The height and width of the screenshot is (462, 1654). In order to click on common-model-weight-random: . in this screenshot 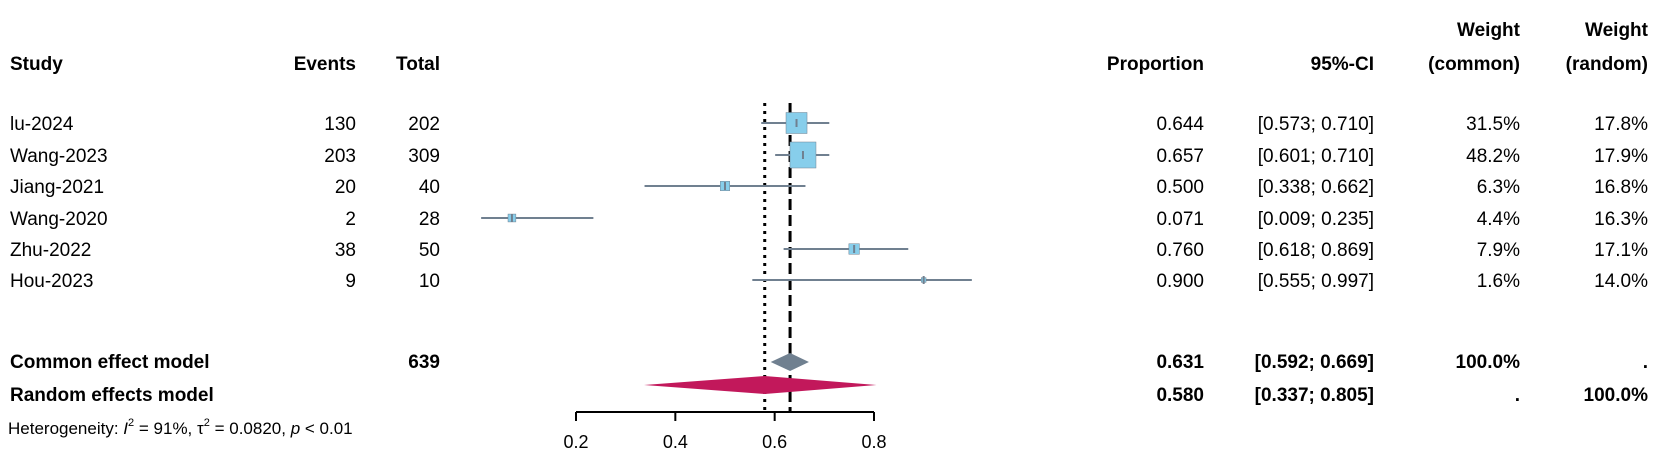, I will do `click(1645, 362)`.